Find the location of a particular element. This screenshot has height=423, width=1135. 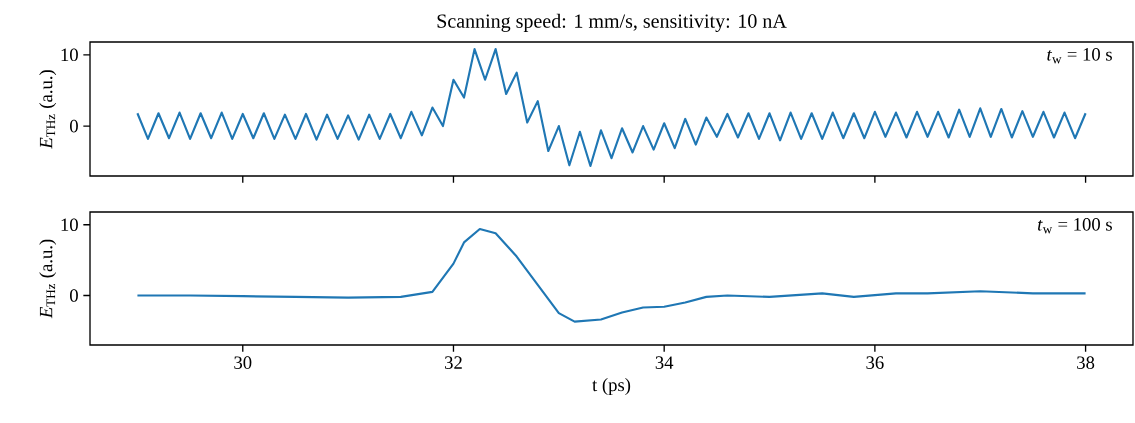

x-tick-label: 32 is located at coordinates (453, 362).